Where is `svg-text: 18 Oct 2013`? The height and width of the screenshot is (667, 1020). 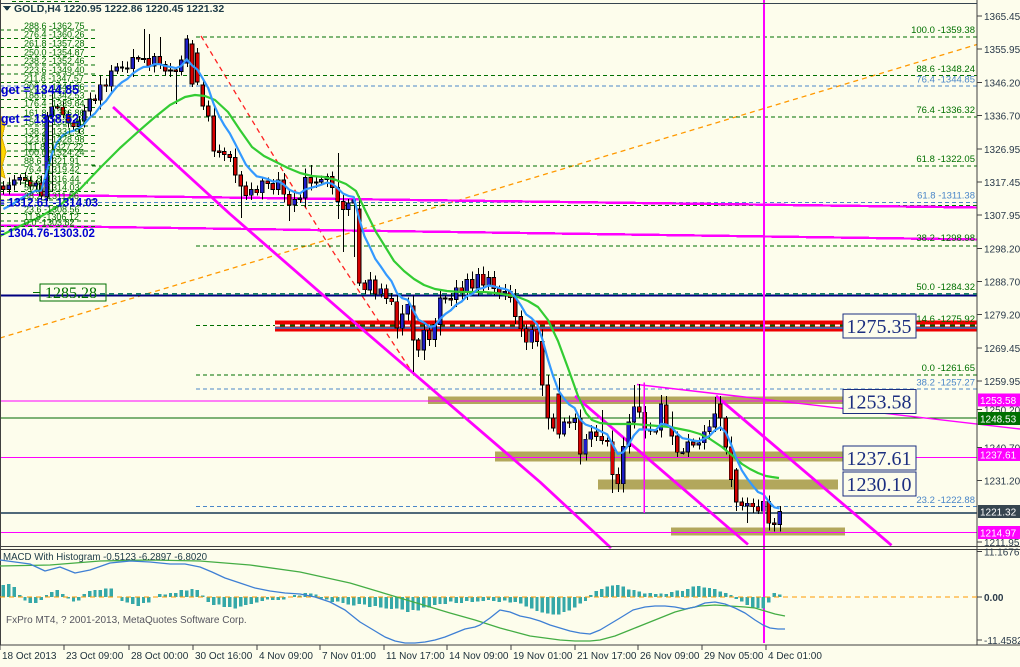
svg-text: 18 Oct 2013 is located at coordinates (29, 656).